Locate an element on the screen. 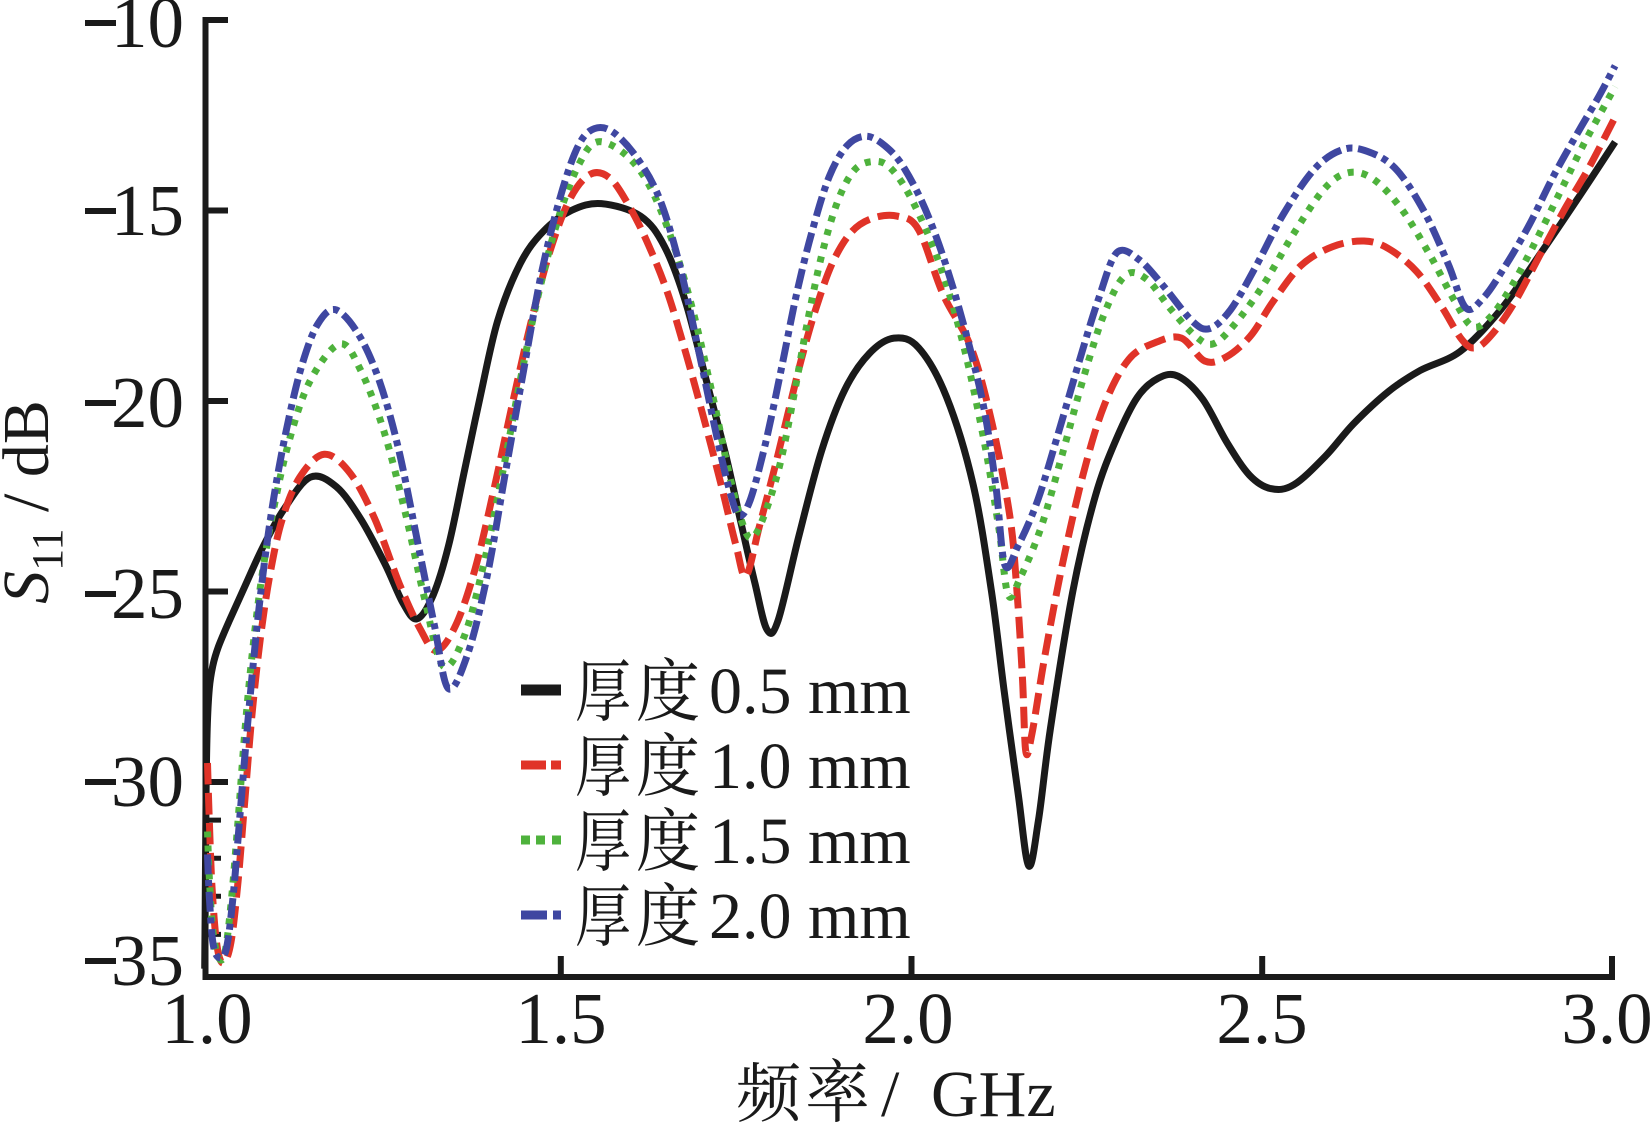 The height and width of the screenshot is (1131, 1651). svg-text: 20 is located at coordinates (147, 402).